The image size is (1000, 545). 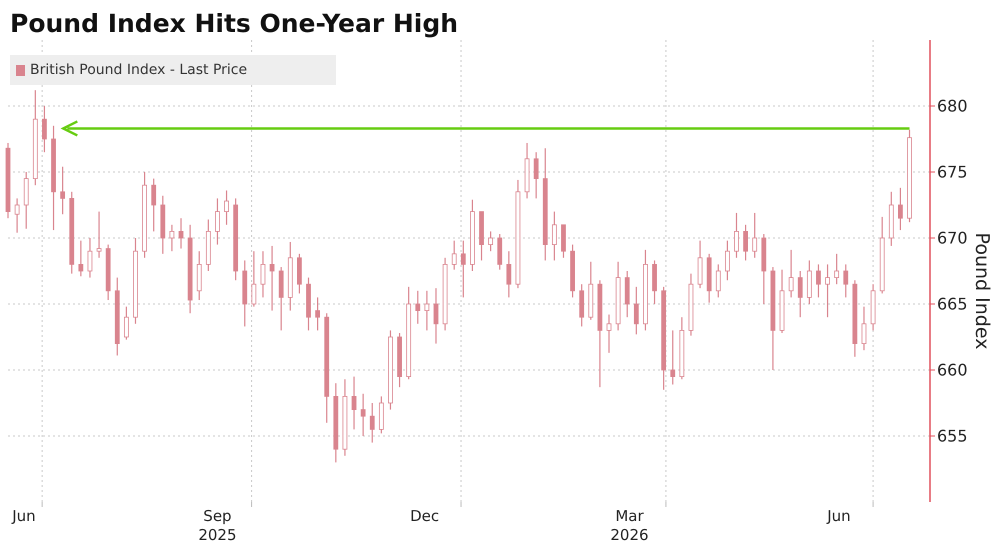 I want to click on legend-label: British Pound Index - Last Price, so click(x=139, y=70).